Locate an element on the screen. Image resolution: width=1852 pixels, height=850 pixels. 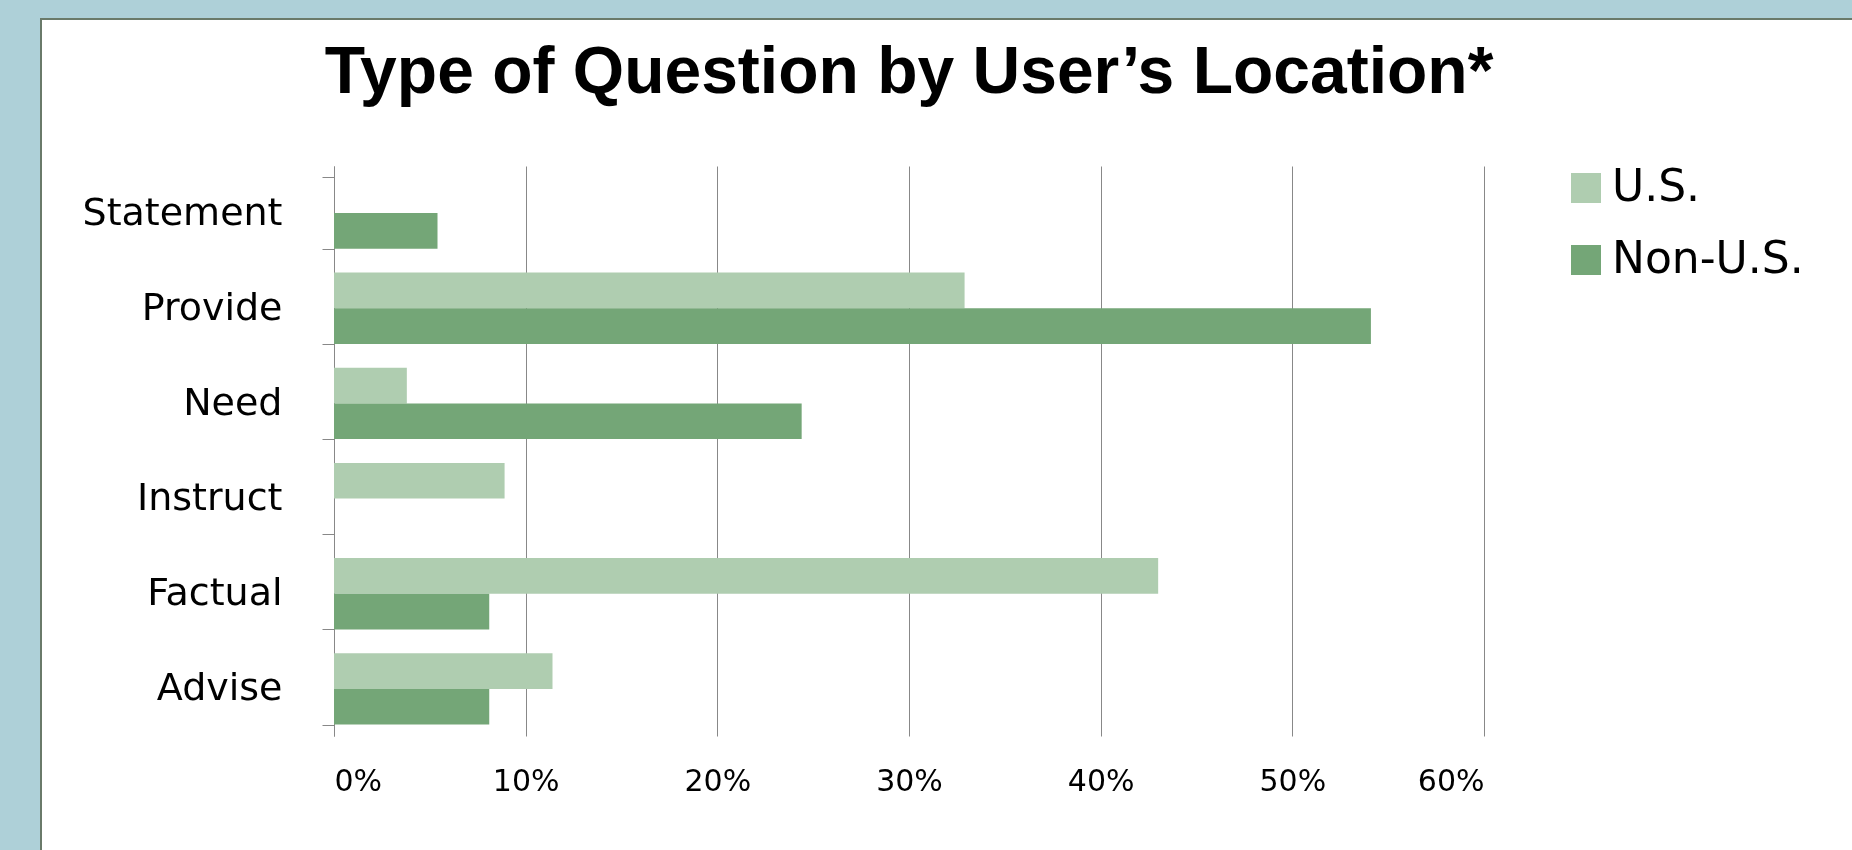
x-tick-label: 50% is located at coordinates (1293, 780).